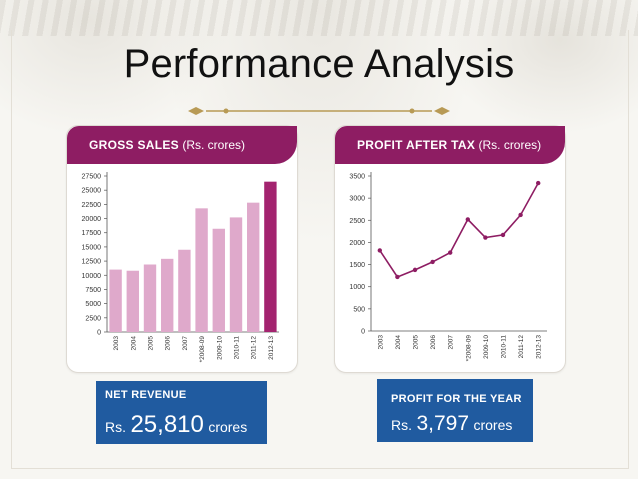 Image resolution: width=638 pixels, height=479 pixels. I want to click on bar-x-tick-label: 2004, so click(133, 343).